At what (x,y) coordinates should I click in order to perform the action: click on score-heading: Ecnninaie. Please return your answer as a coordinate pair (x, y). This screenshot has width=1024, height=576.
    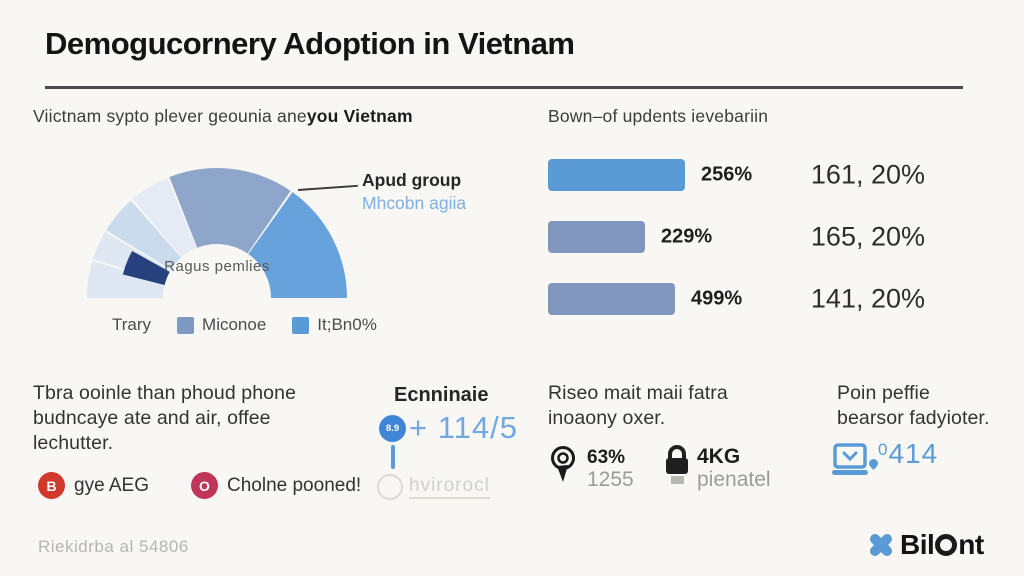
    Looking at the image, I should click on (441, 395).